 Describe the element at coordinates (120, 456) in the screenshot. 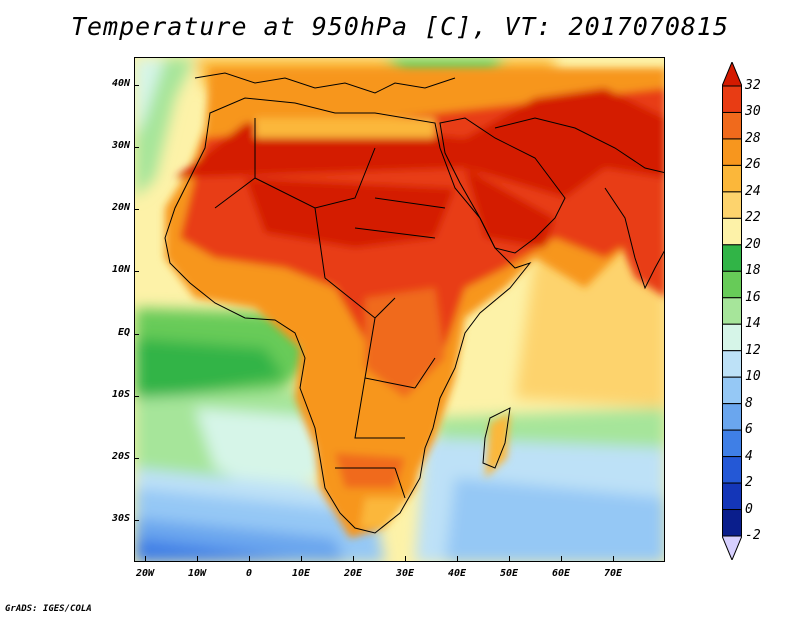

I see `lat-label-20s: 20S` at that location.